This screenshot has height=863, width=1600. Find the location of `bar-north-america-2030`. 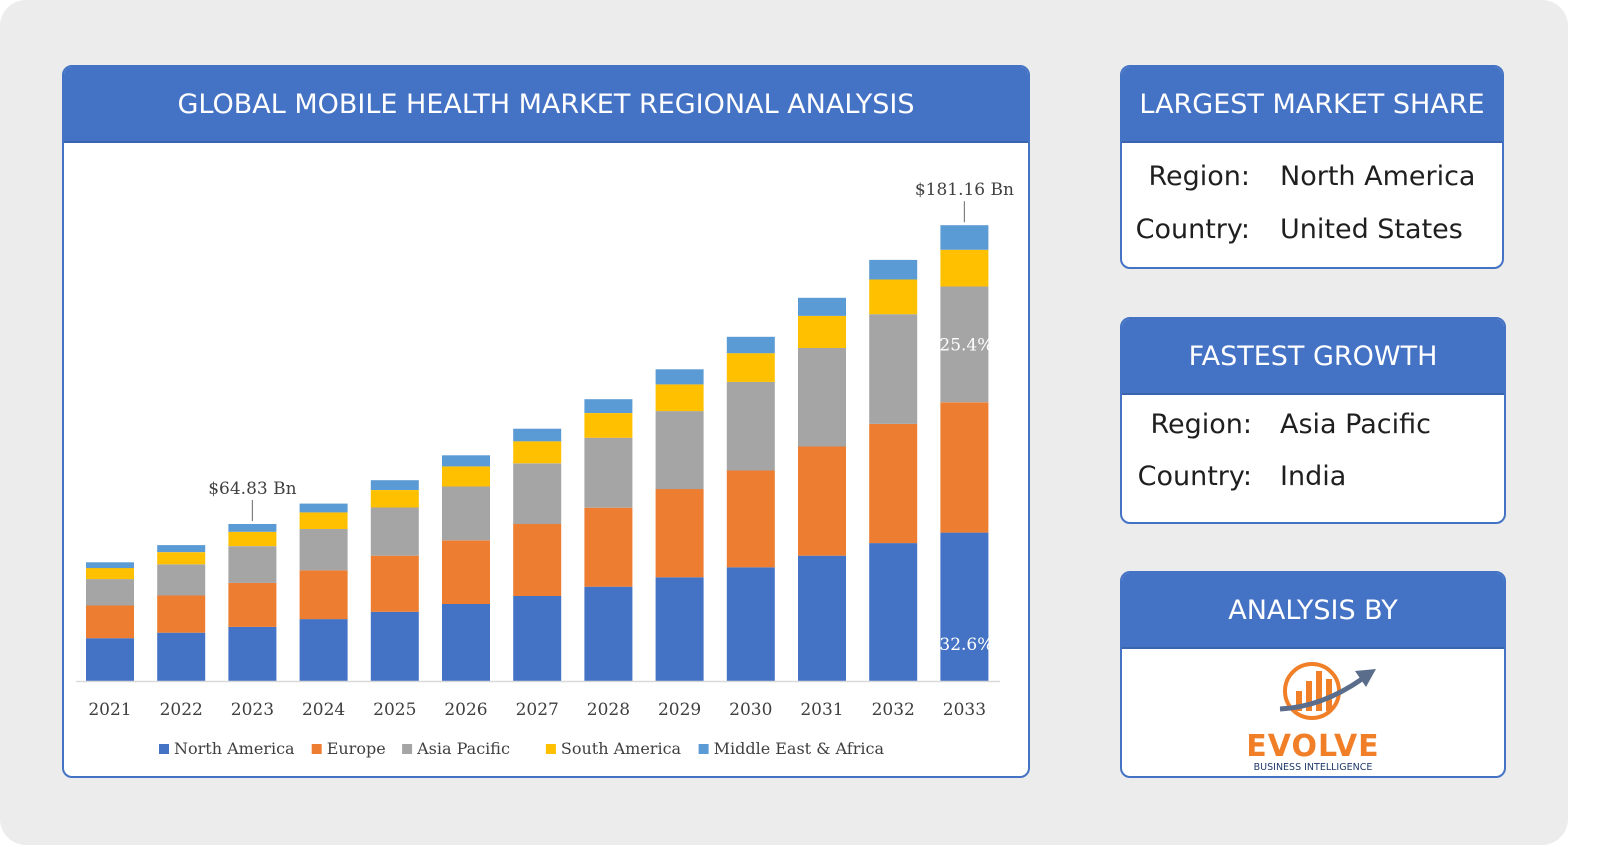

bar-north-america-2030 is located at coordinates (750, 624).